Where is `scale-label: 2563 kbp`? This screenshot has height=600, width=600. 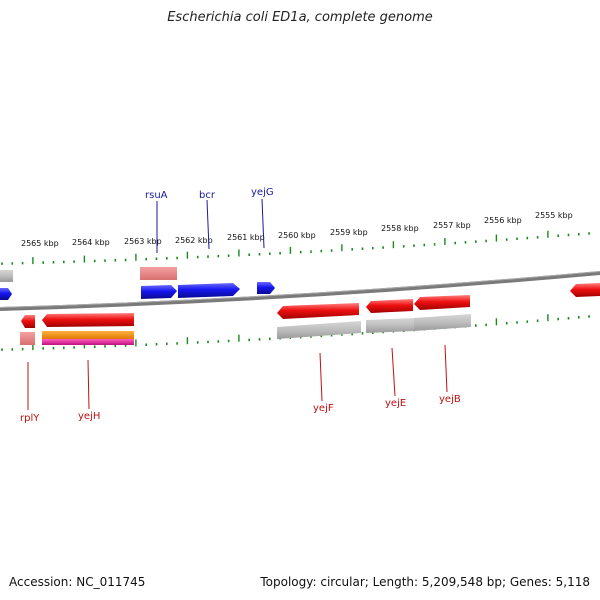
scale-label: 2563 kbp is located at coordinates (143, 241).